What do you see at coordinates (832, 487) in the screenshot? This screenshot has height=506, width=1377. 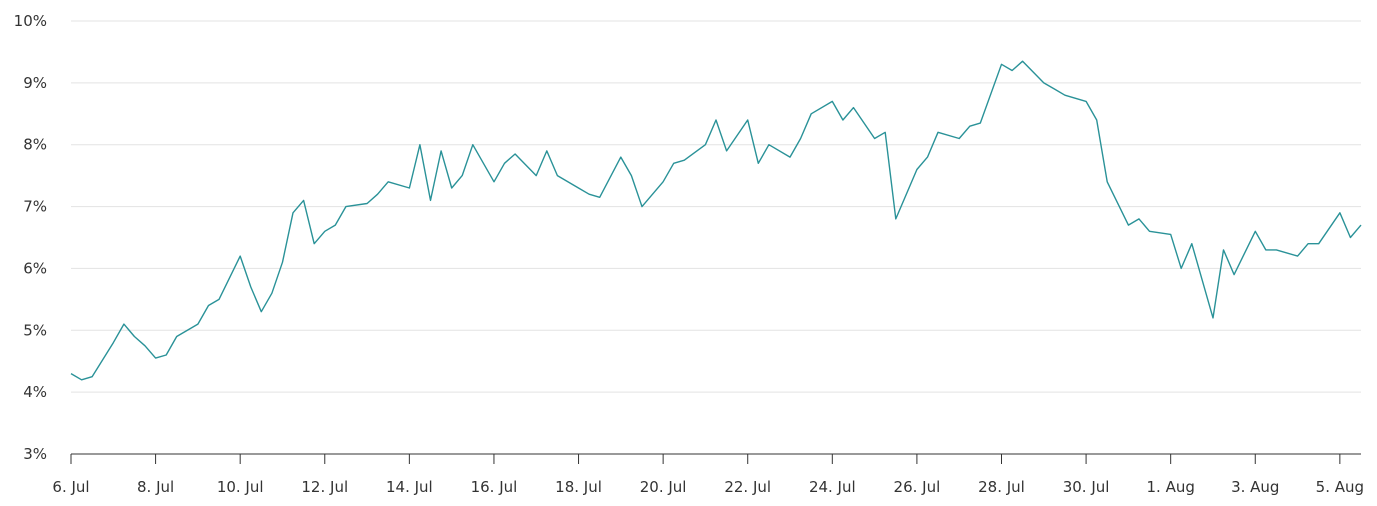 I see `x-tick-label: 24. Jul` at bounding box center [832, 487].